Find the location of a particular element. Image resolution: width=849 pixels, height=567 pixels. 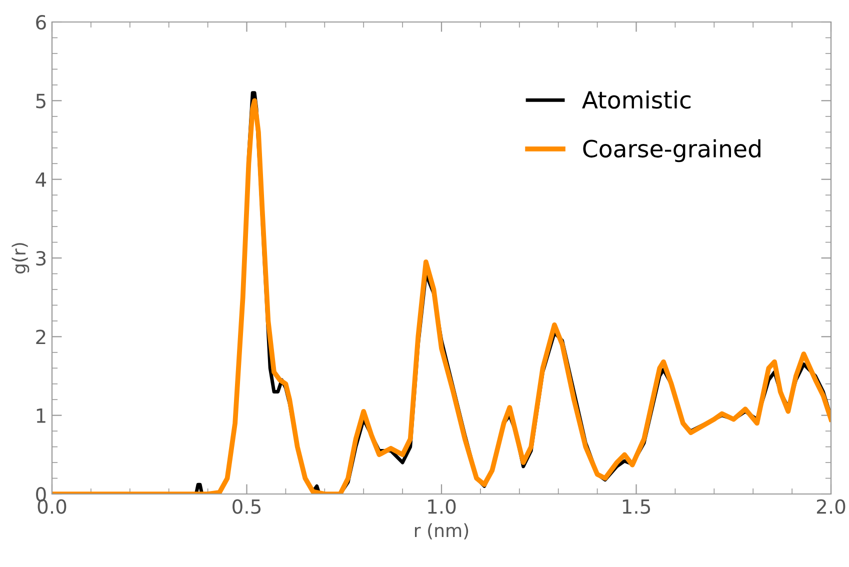

y-tick-label: 6 is located at coordinates (41, 22).